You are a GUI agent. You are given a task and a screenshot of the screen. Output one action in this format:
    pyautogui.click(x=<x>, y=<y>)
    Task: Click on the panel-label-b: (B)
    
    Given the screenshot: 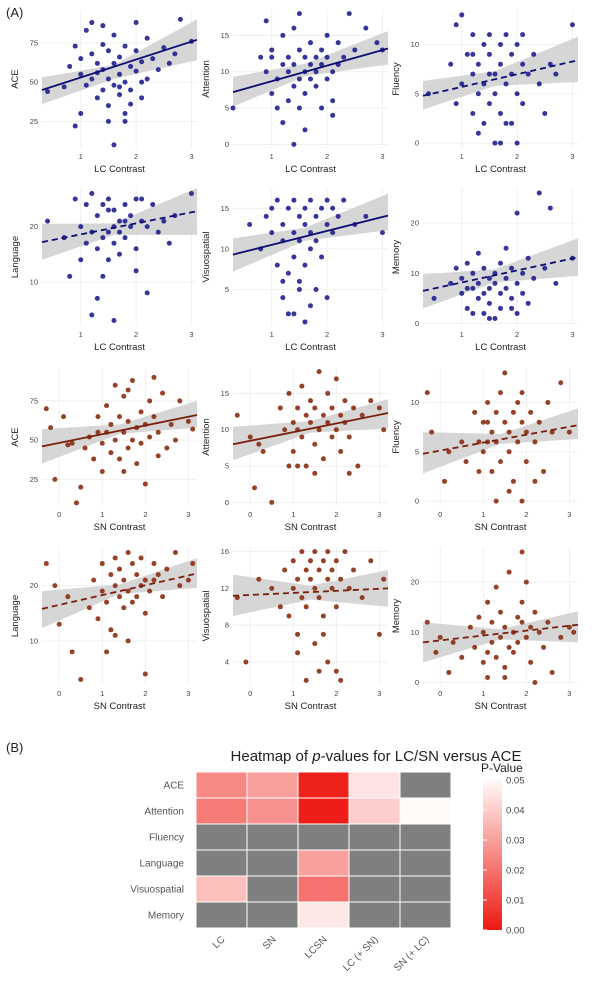 What is the action you would take?
    pyautogui.click(x=14, y=747)
    